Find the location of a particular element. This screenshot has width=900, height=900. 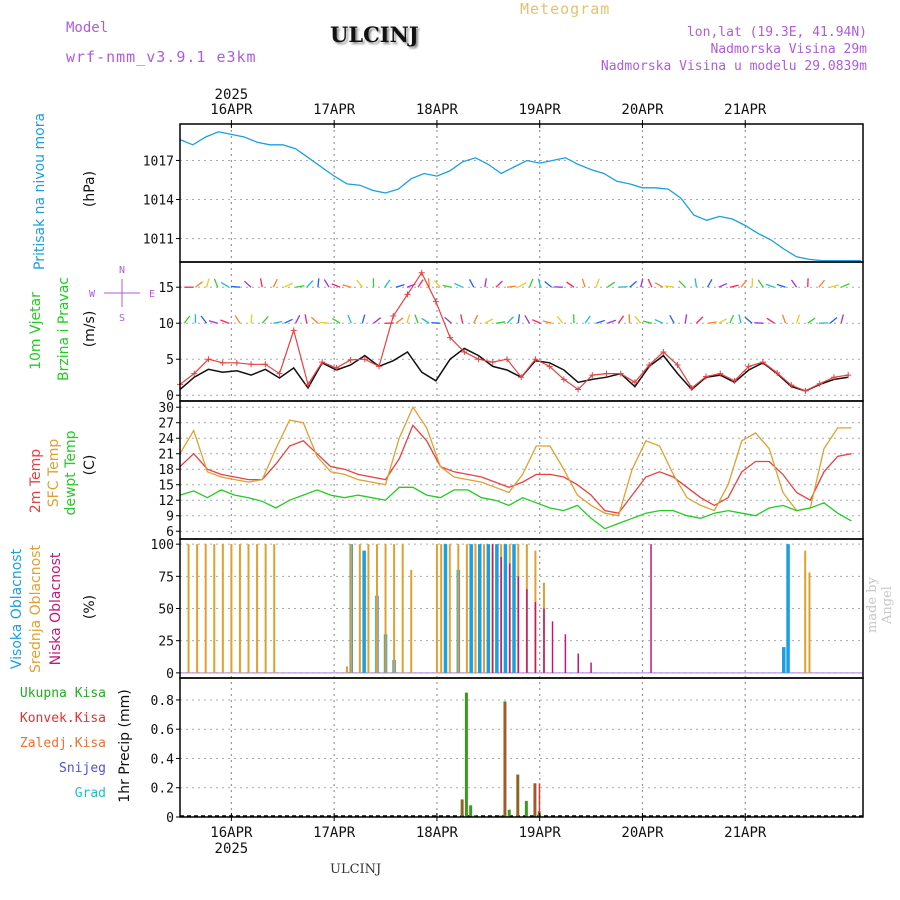

y-tick-label: 1014 is located at coordinates (158, 201).